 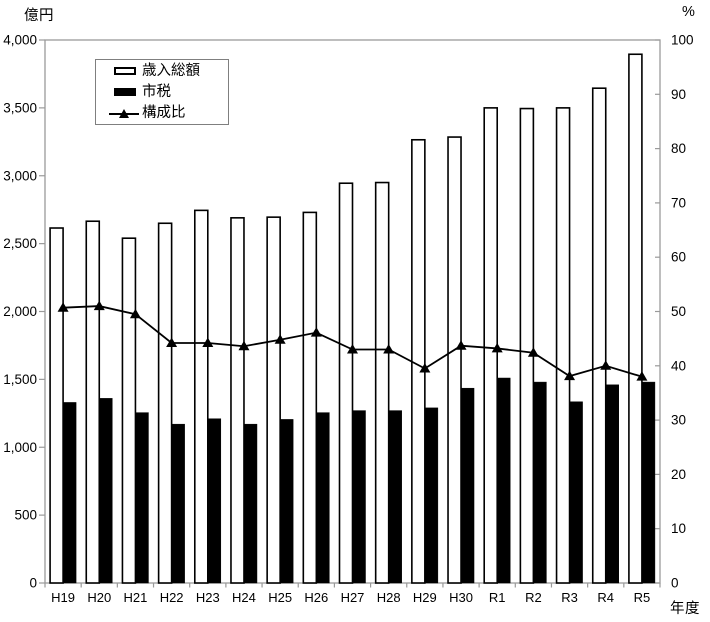 I want to click on left-axis-unit-label: 億円, so click(x=39, y=16).